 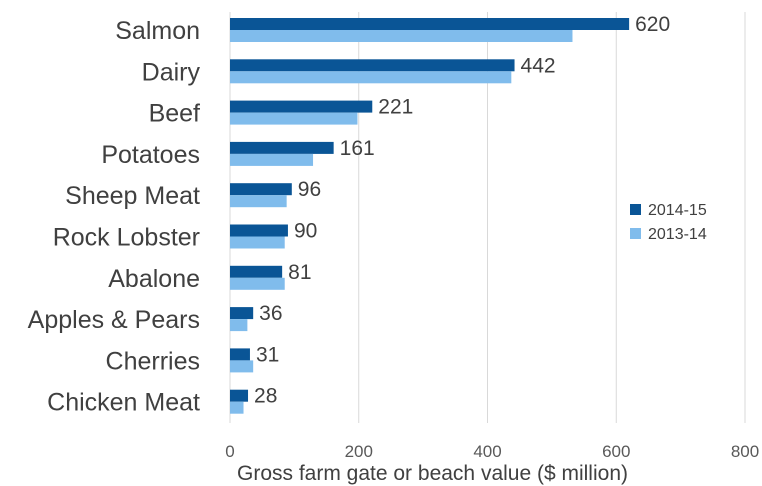 I want to click on data-label: 28, so click(x=265, y=396).